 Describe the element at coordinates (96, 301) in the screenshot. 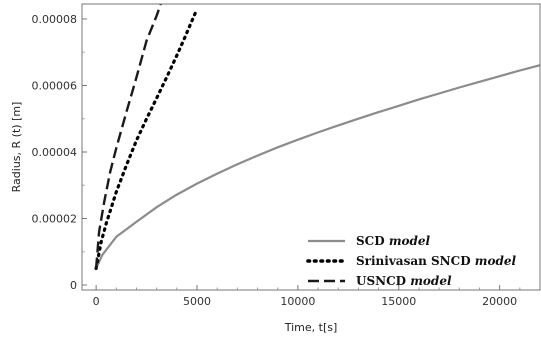

I see `x-tick-label: 0` at that location.